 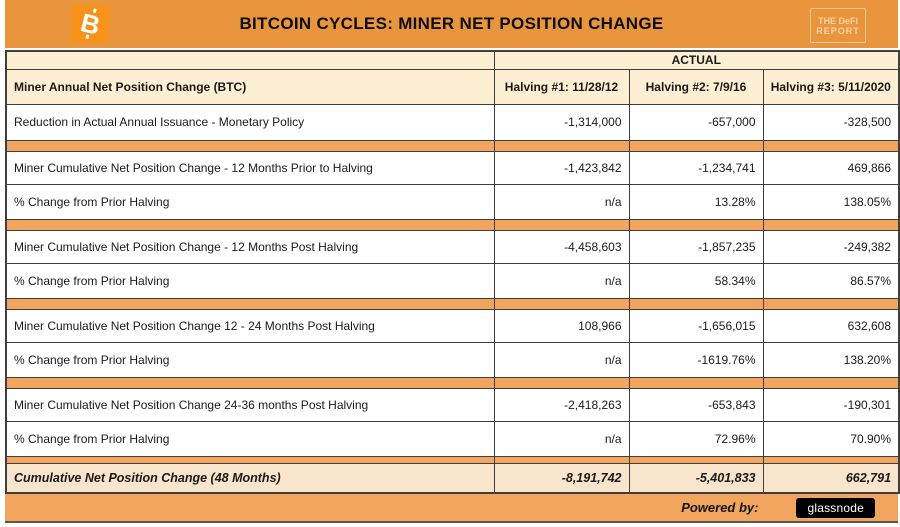 What do you see at coordinates (696, 404) in the screenshot?
I see `row-value: -653,843` at bounding box center [696, 404].